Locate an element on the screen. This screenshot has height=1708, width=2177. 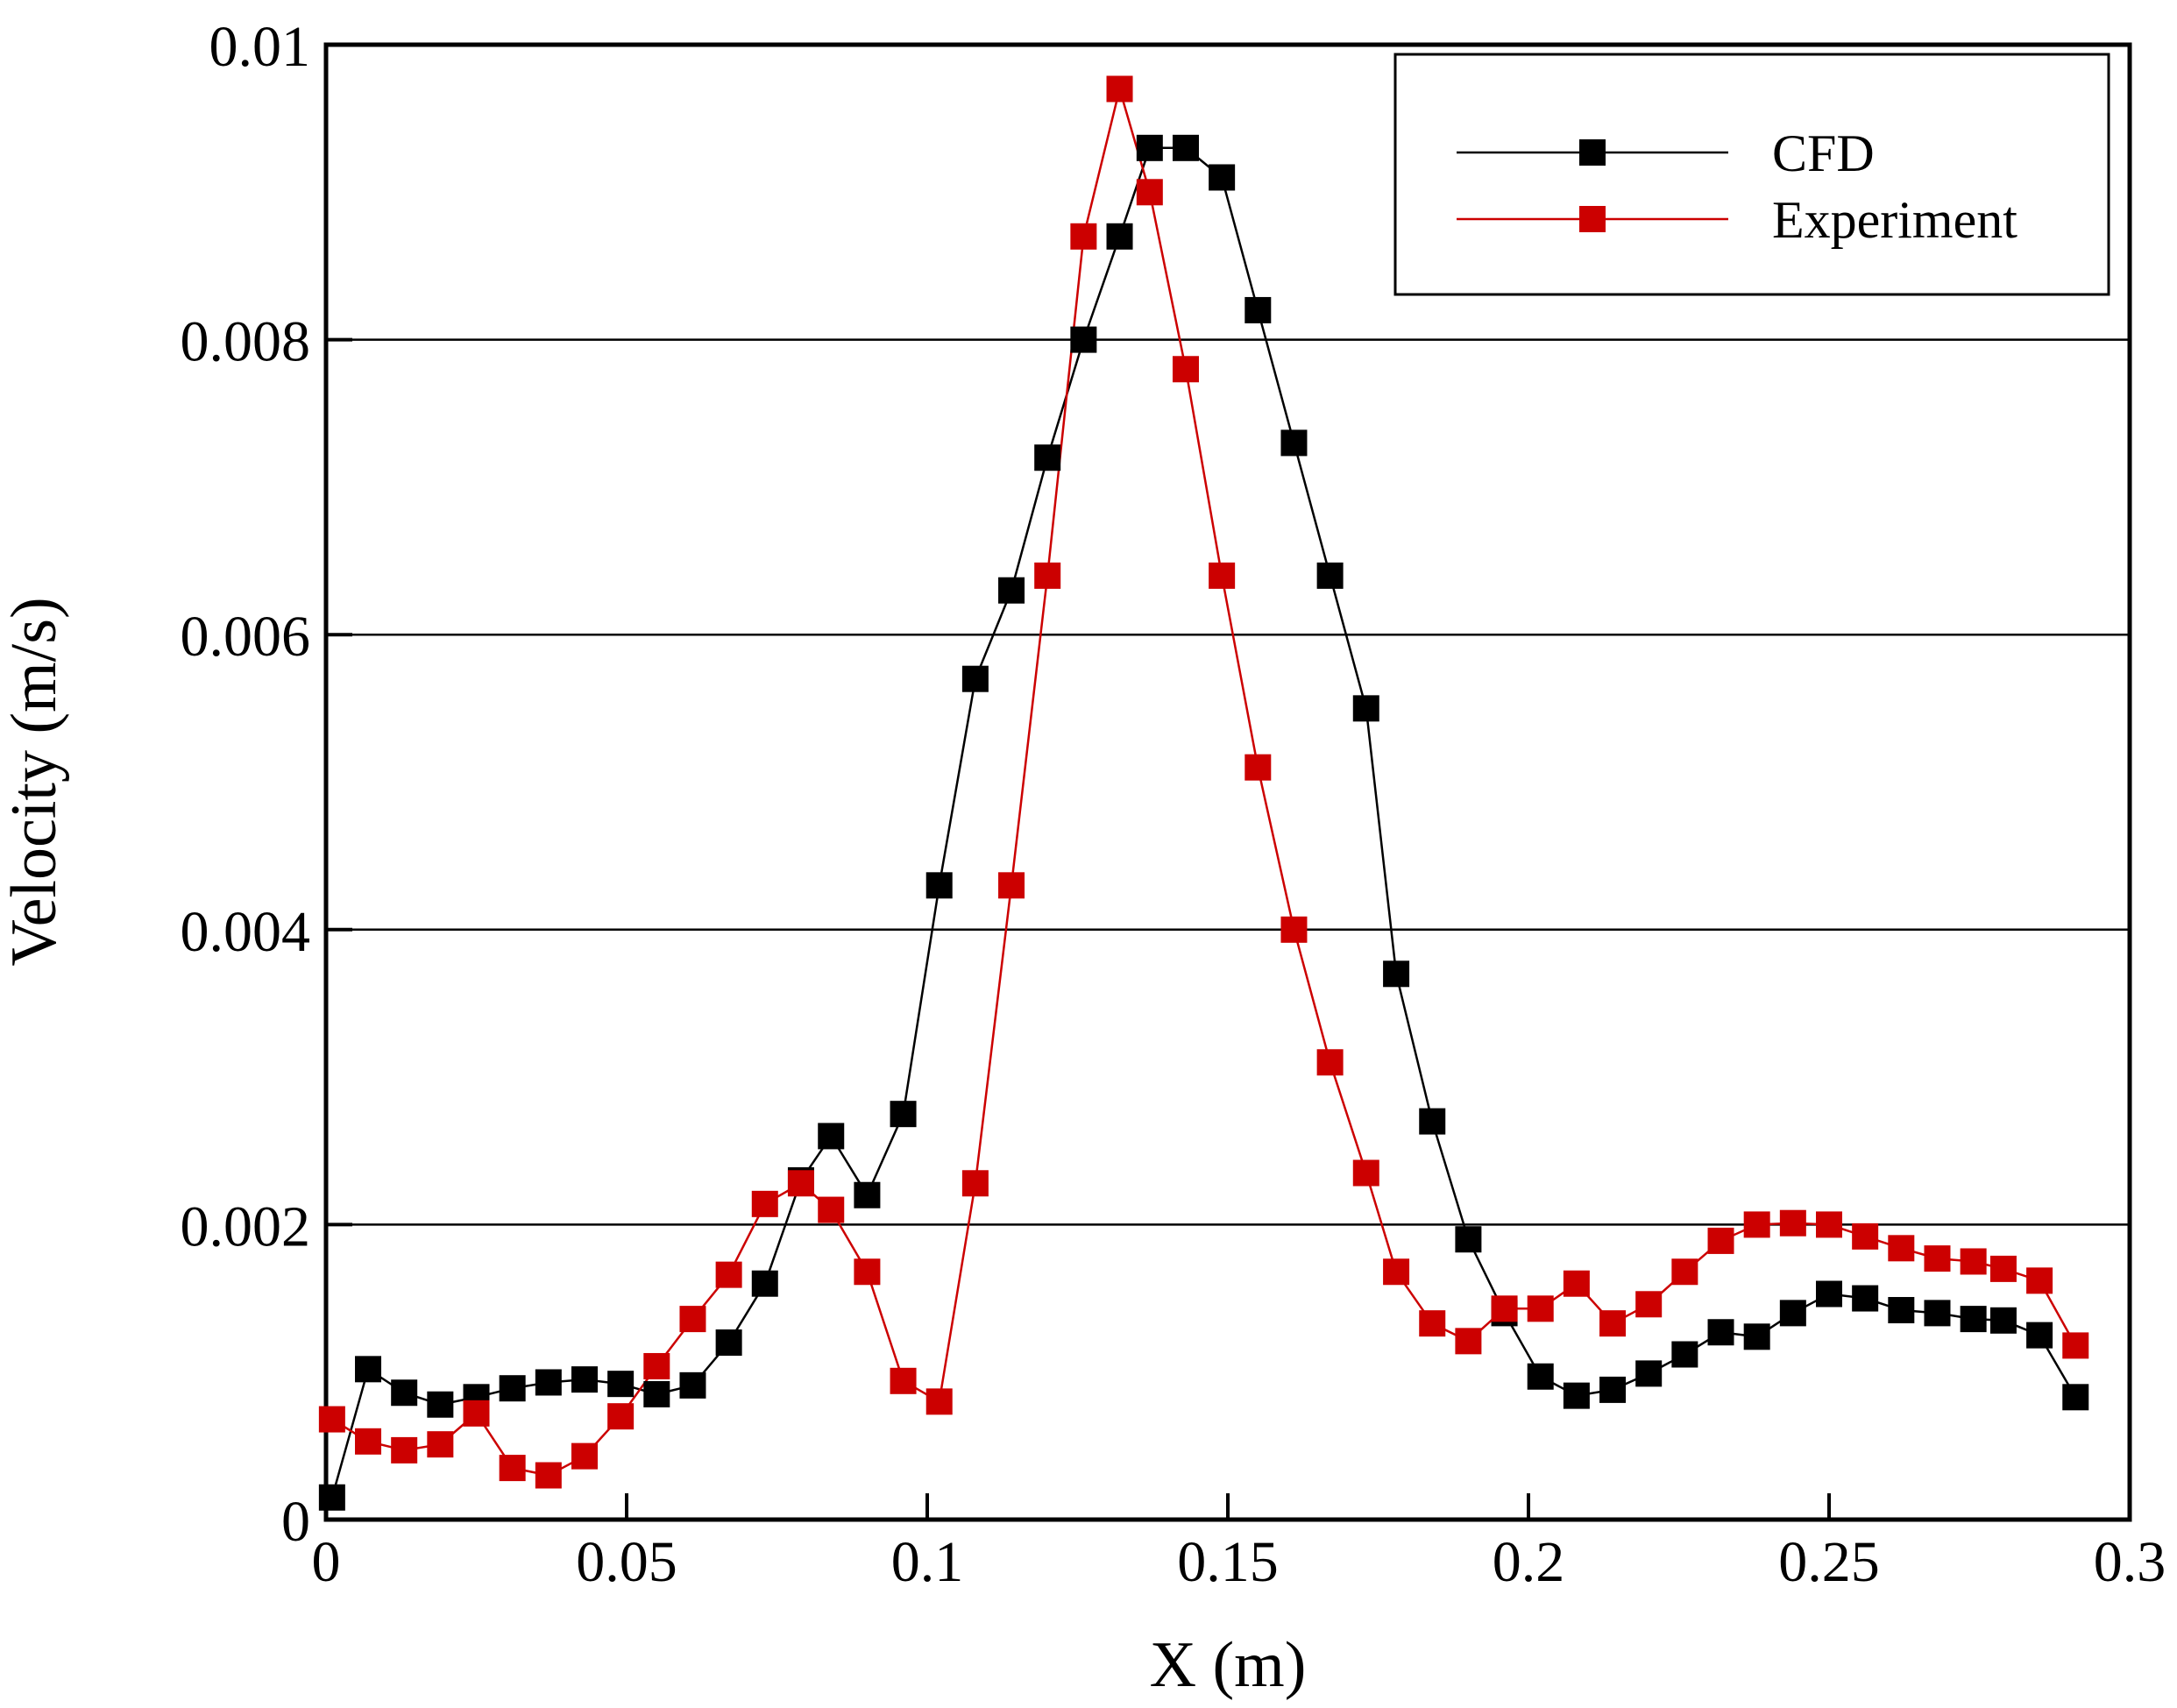
y-axis-label: Velocity (m/s) is located at coordinates (35, 782).